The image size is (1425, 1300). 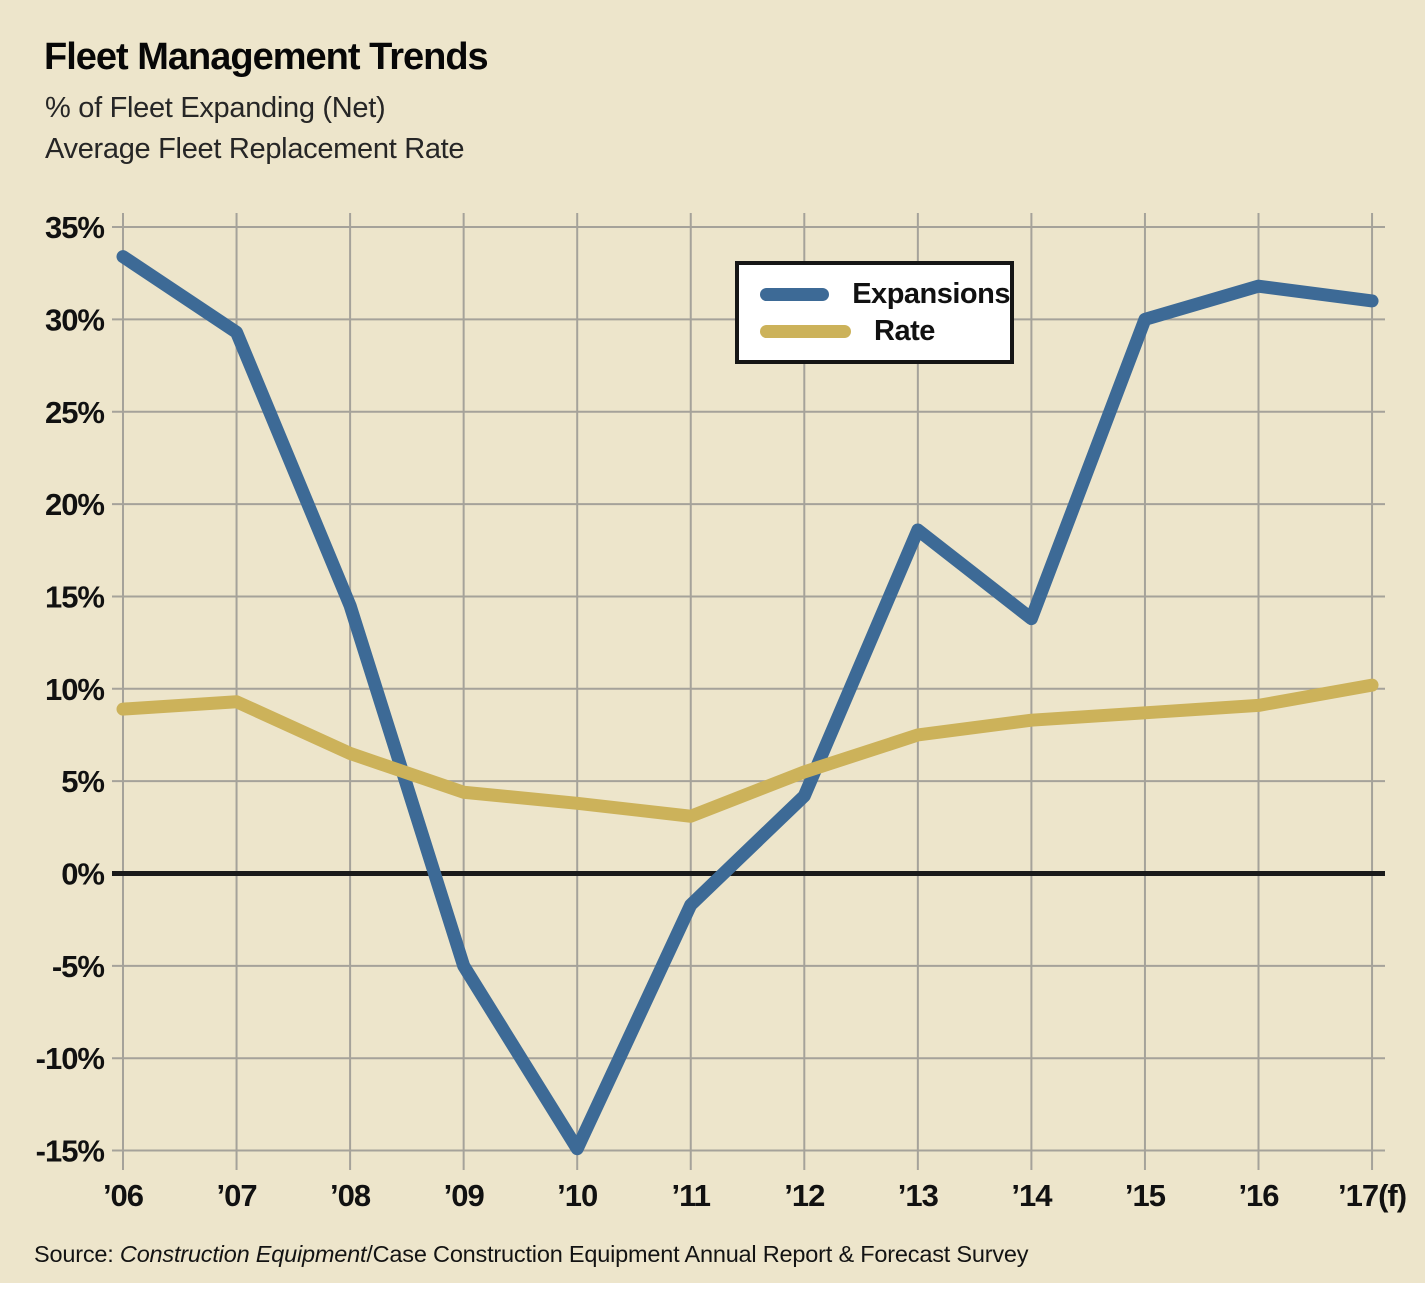 What do you see at coordinates (123, 1195) in the screenshot?
I see `x-axis-tick-label: ’06` at bounding box center [123, 1195].